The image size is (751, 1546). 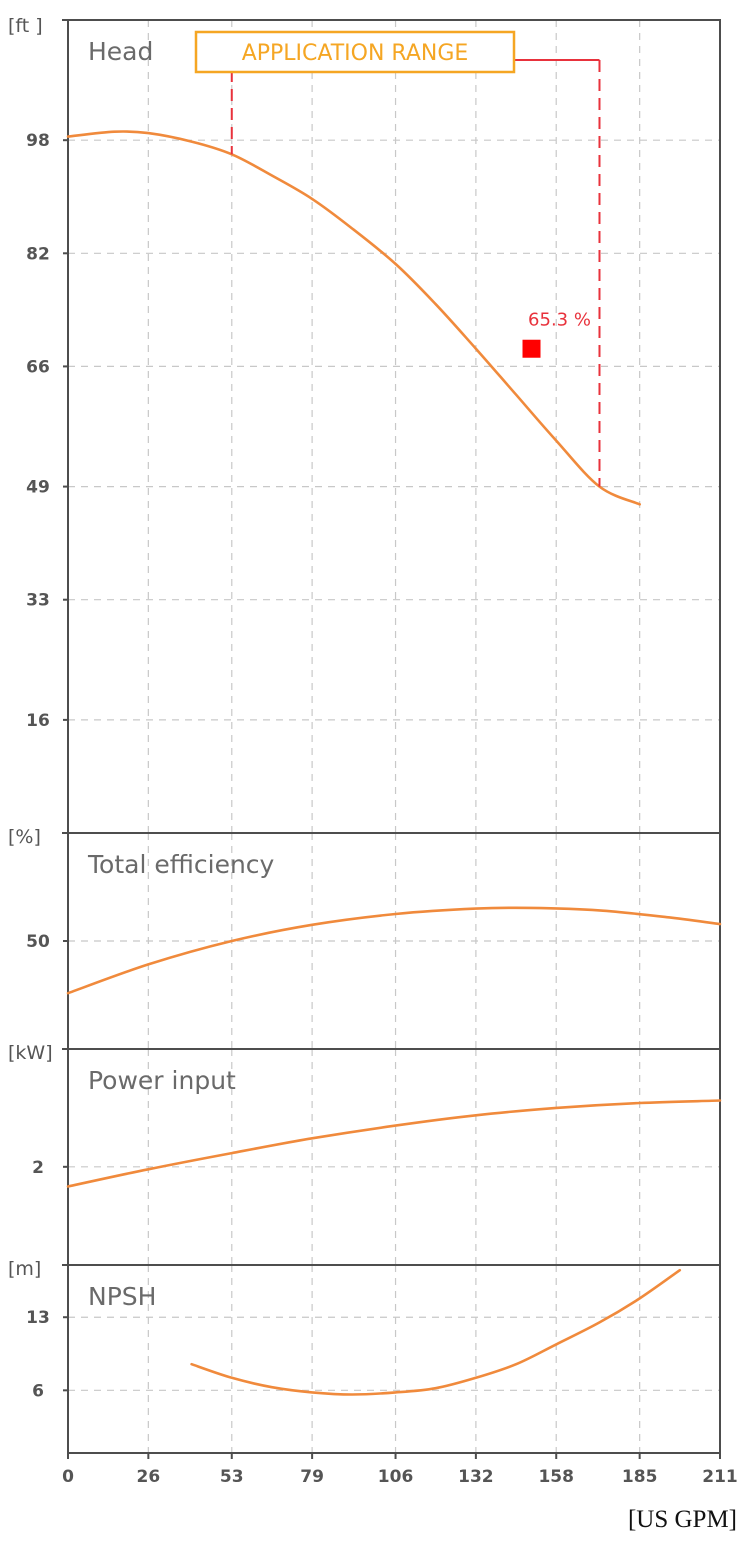 What do you see at coordinates (720, 1477) in the screenshot?
I see `x-tick-label-8: 211` at bounding box center [720, 1477].